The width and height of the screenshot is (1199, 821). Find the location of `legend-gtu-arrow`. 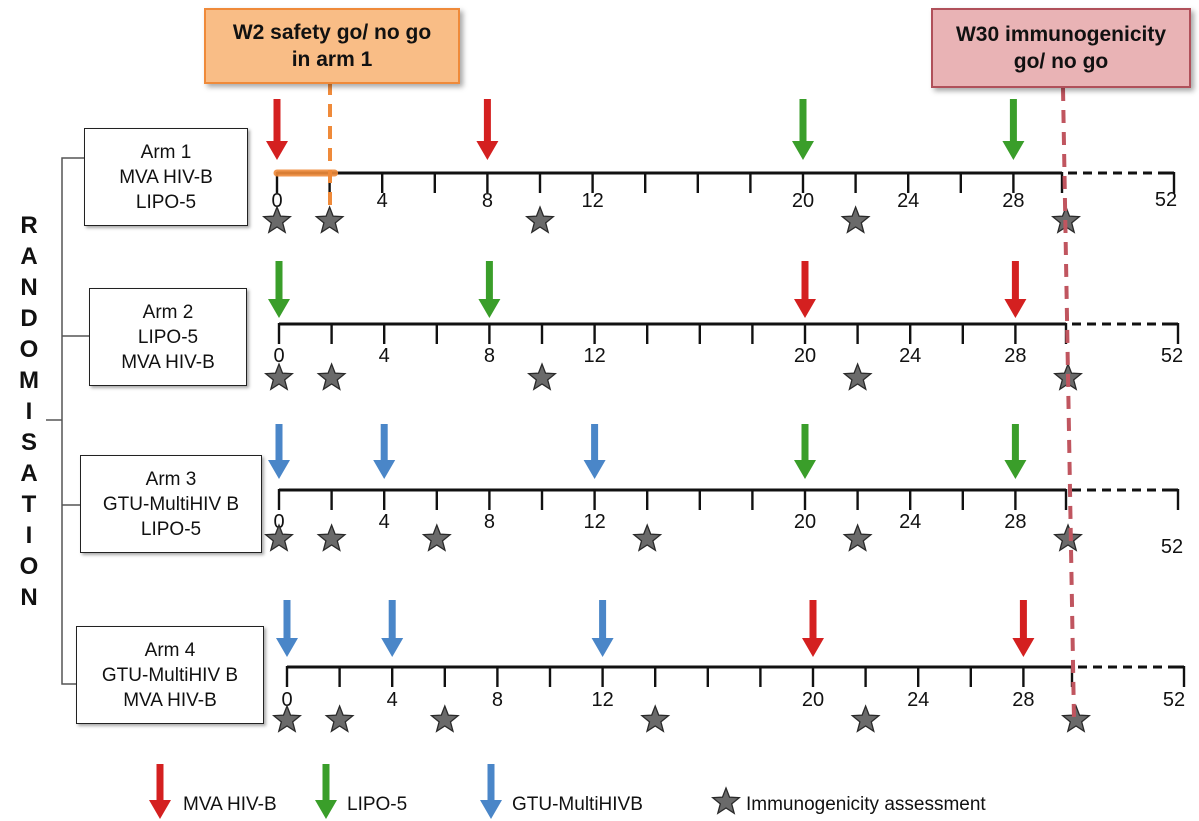

legend-gtu-arrow is located at coordinates (491, 791).